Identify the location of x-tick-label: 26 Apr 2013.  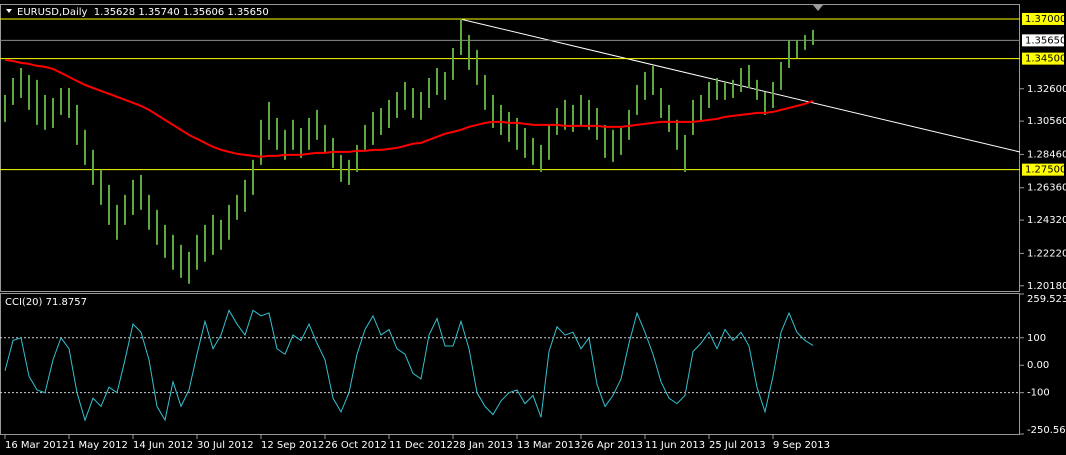
(612, 445).